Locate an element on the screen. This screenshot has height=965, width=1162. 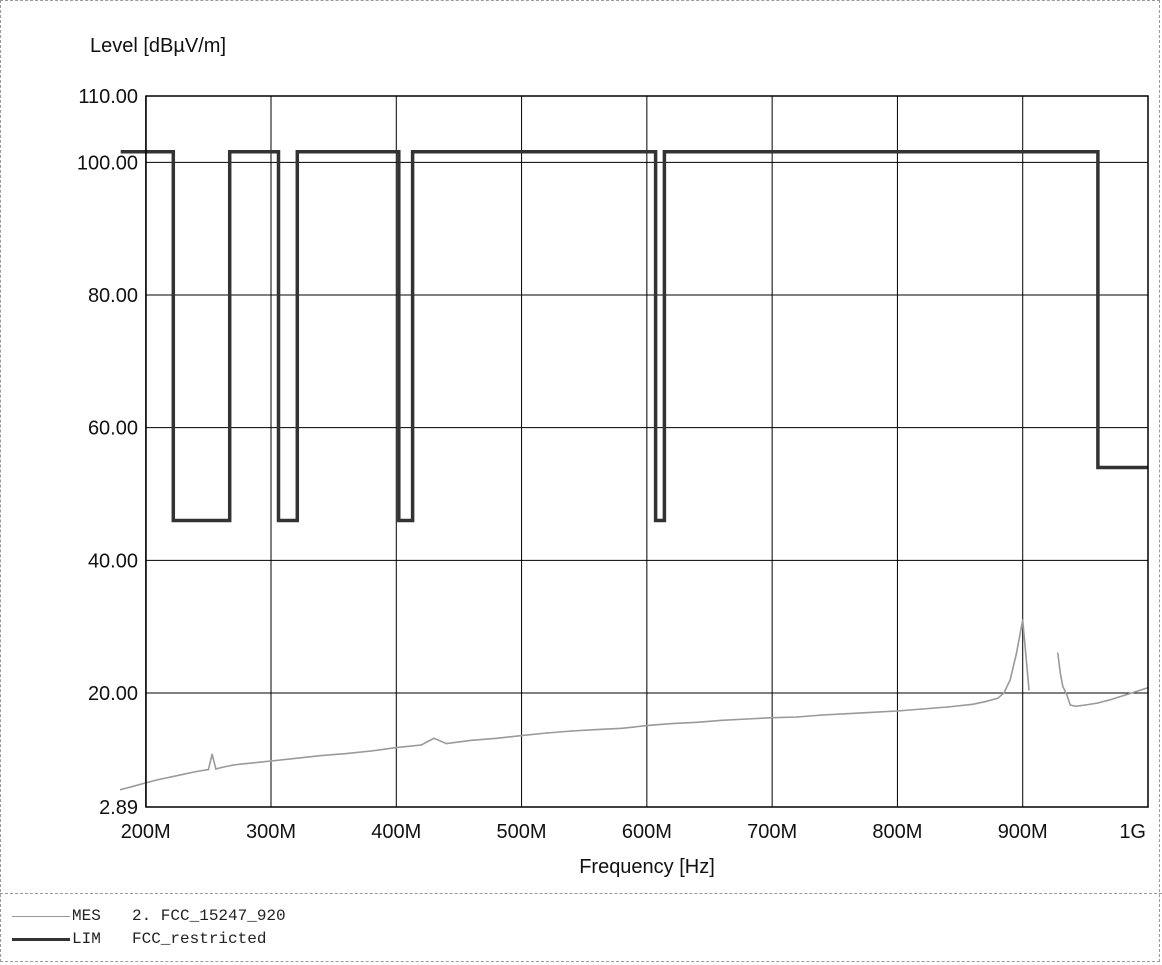
x-tick-label: 300M is located at coordinates (271, 832).